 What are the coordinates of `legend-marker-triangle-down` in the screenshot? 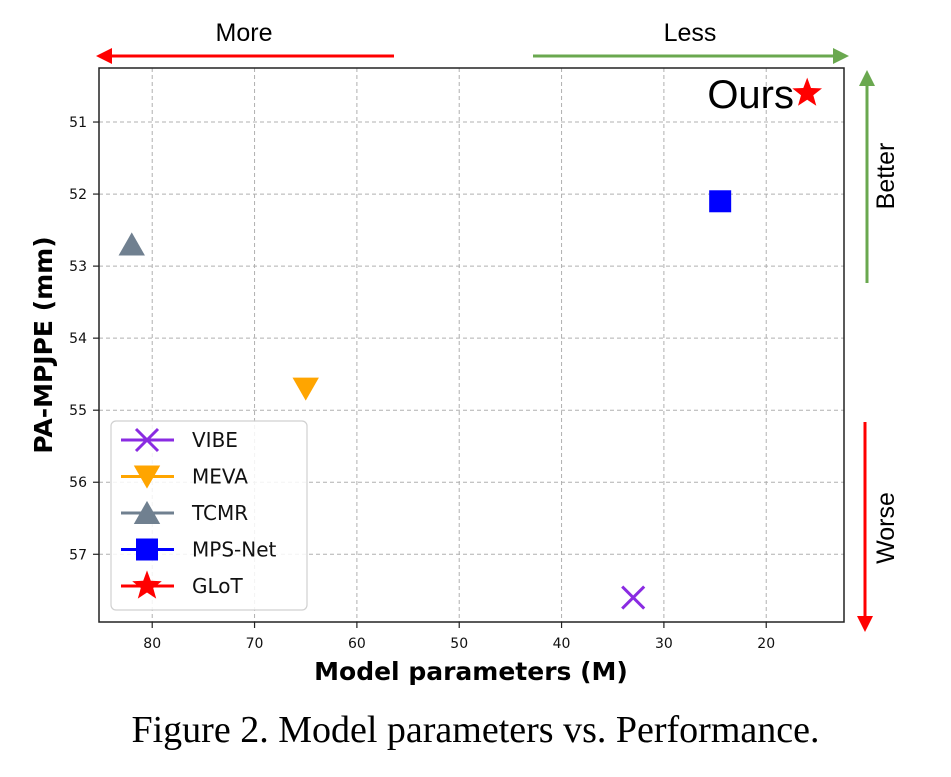 It's located at (147, 477).